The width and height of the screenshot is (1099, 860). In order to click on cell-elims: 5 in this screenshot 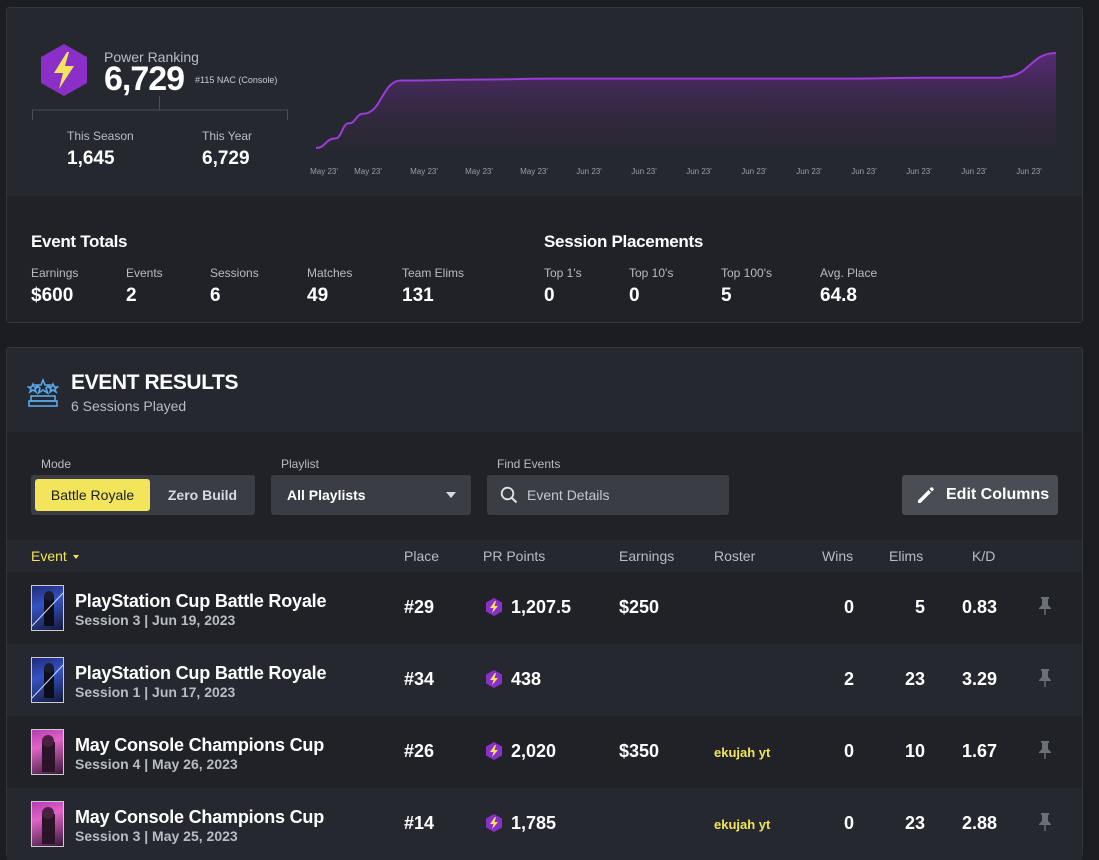, I will do `click(919, 607)`.